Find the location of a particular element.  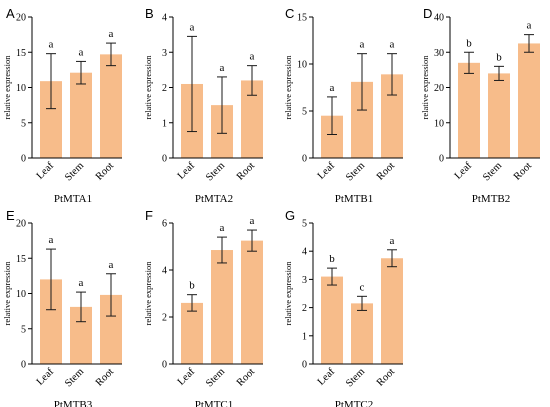

y-tick-label: 15 is located at coordinates (21, 53).